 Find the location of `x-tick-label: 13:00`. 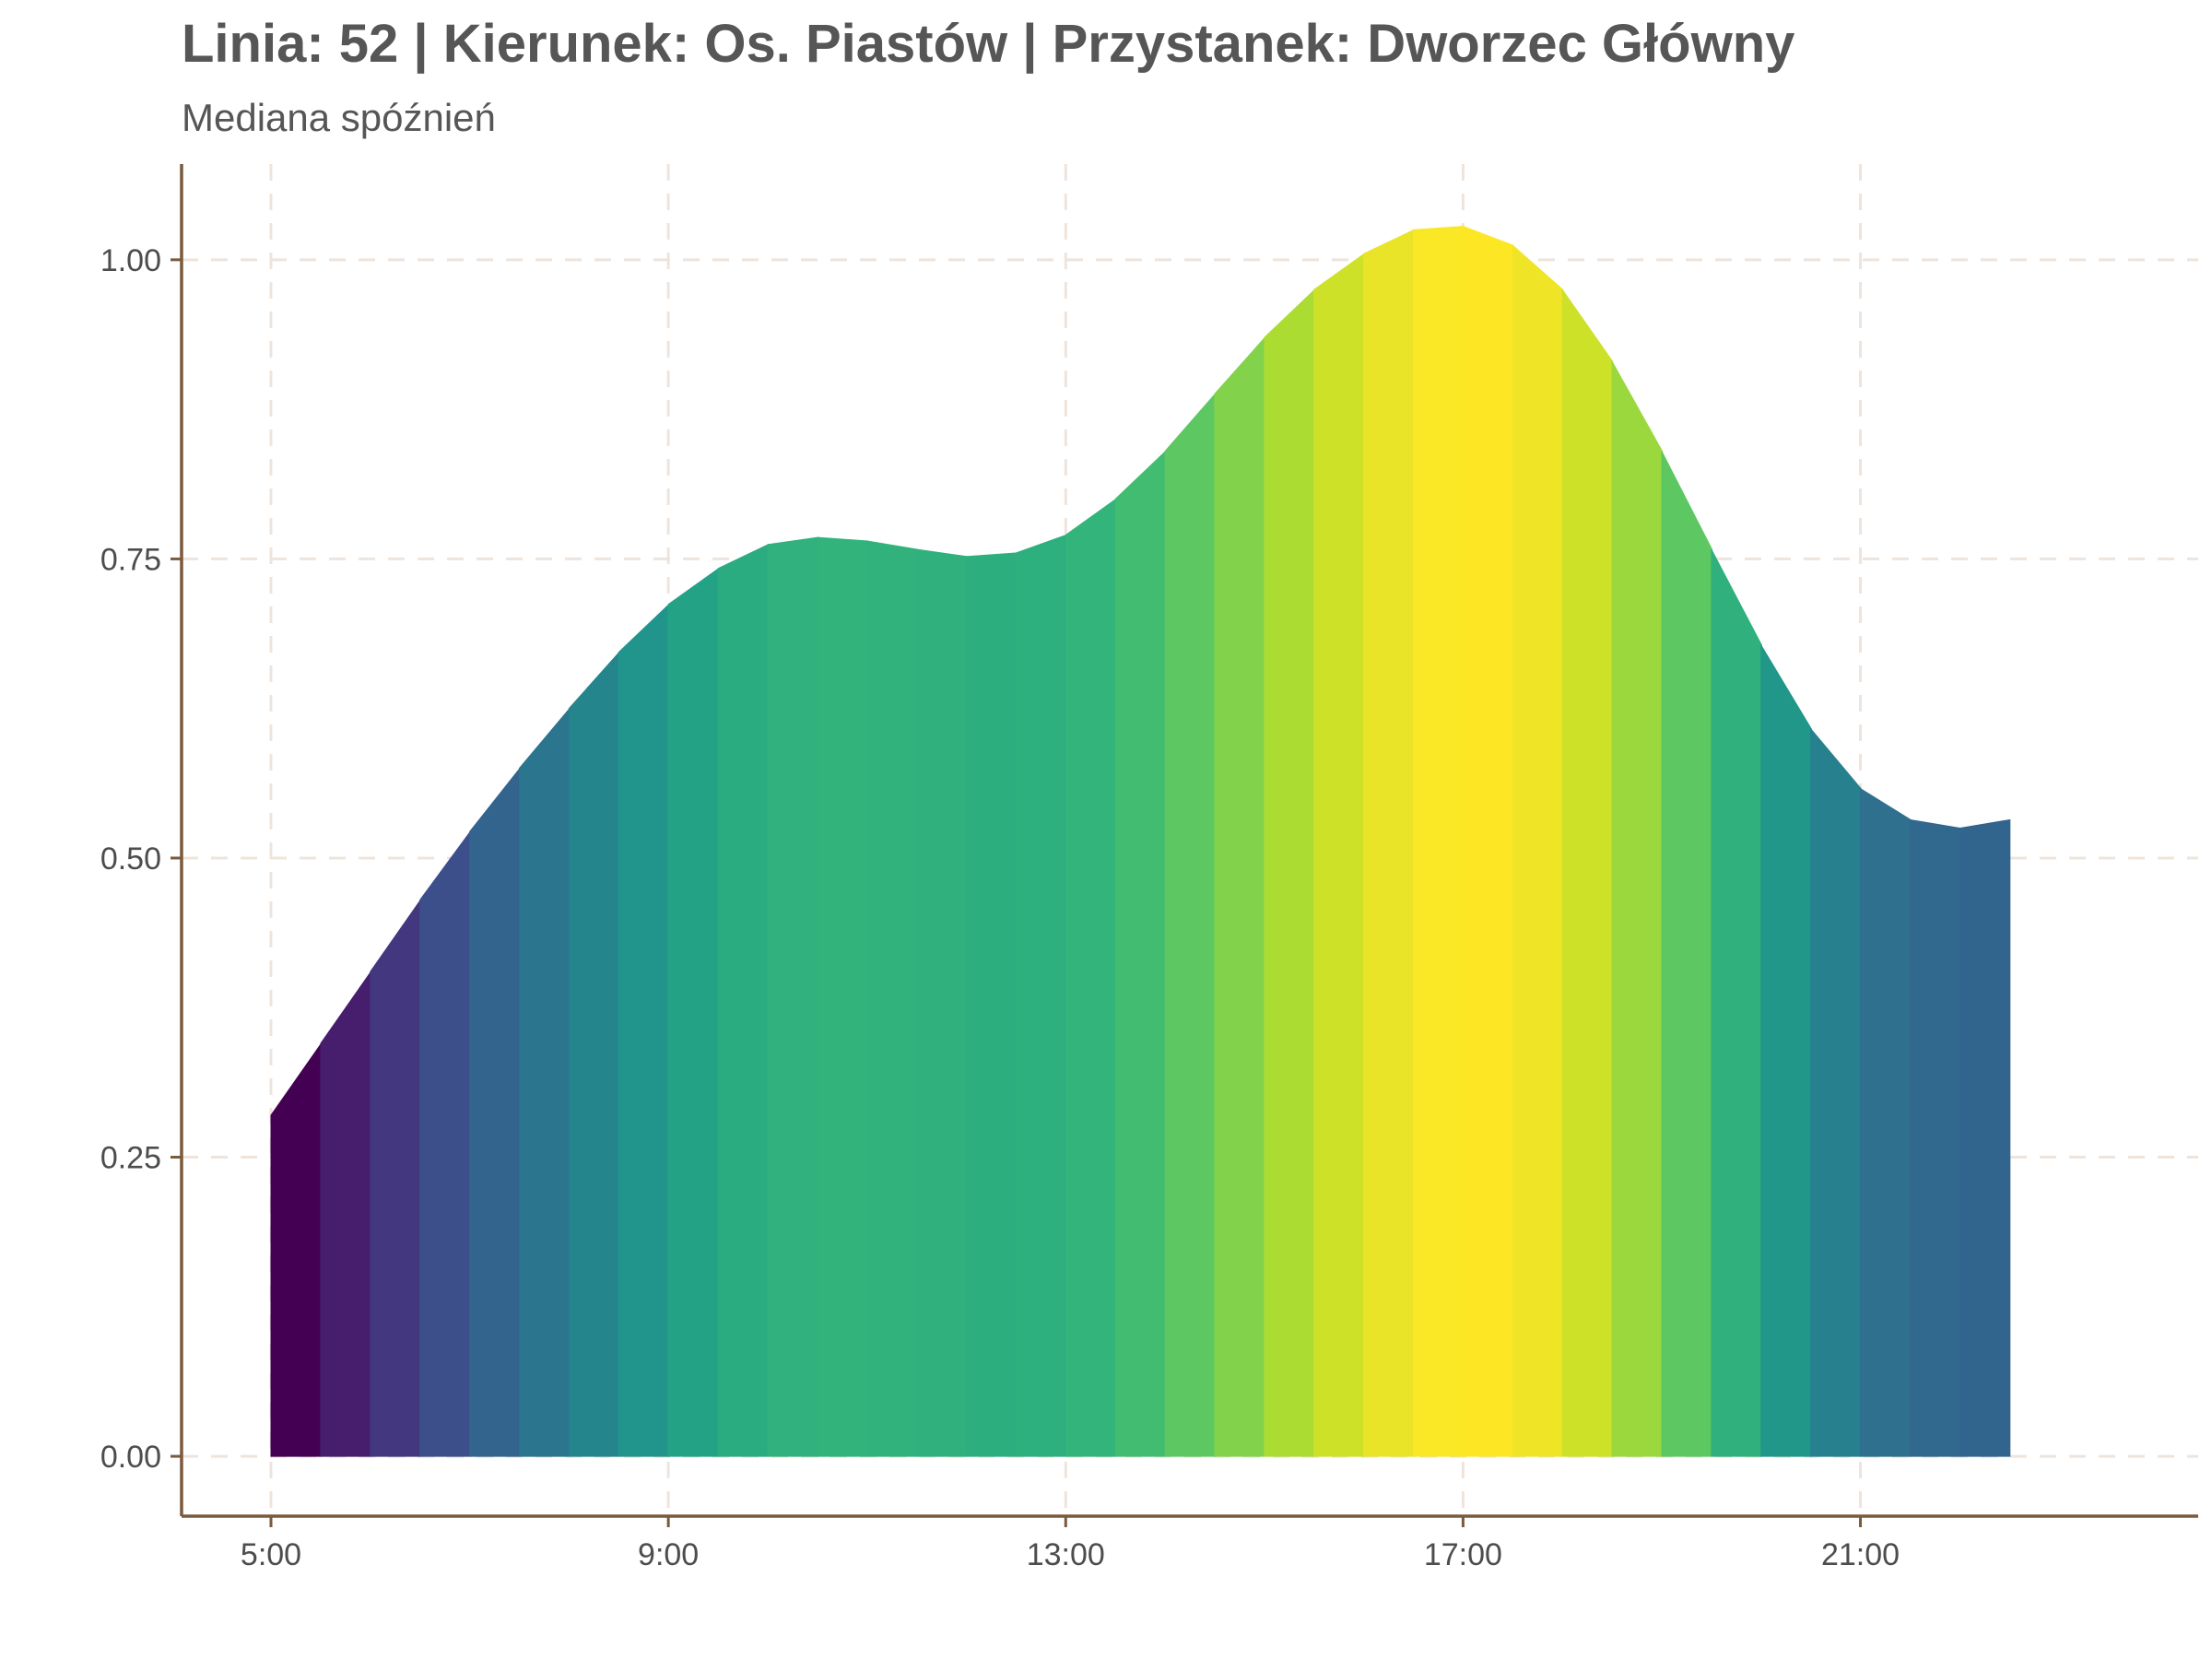

x-tick-label: 13:00 is located at coordinates (1066, 1554).